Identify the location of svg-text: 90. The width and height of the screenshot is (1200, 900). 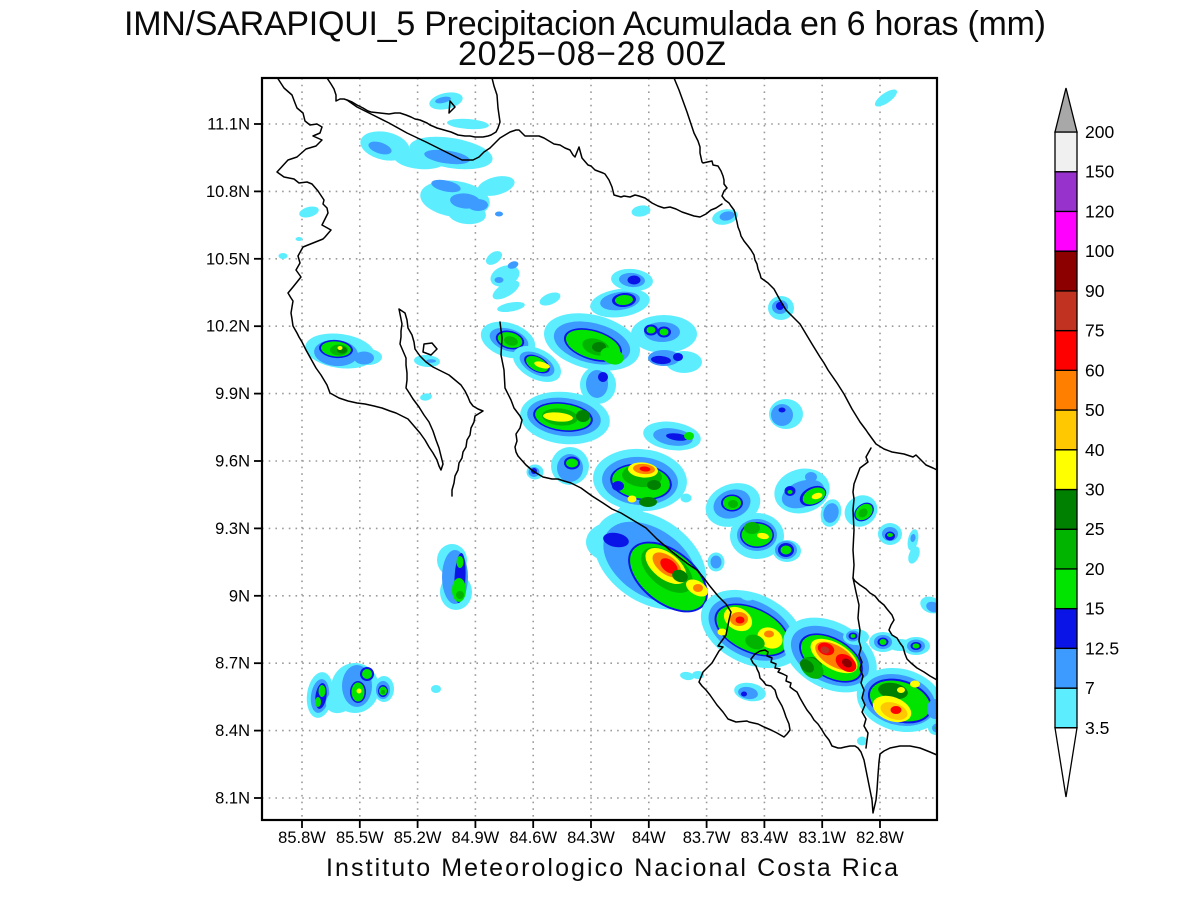
(1095, 291).